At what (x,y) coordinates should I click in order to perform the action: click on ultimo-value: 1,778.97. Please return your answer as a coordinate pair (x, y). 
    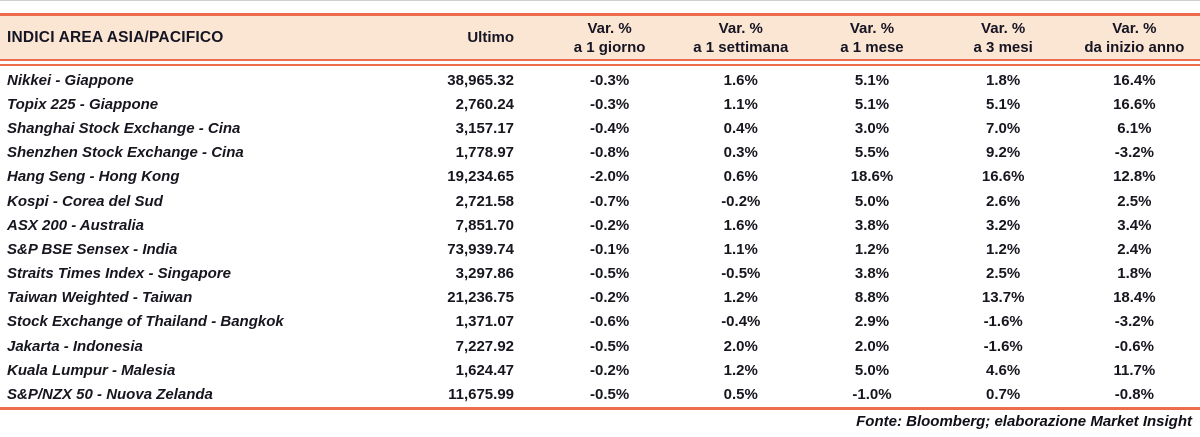
    Looking at the image, I should click on (484, 153).